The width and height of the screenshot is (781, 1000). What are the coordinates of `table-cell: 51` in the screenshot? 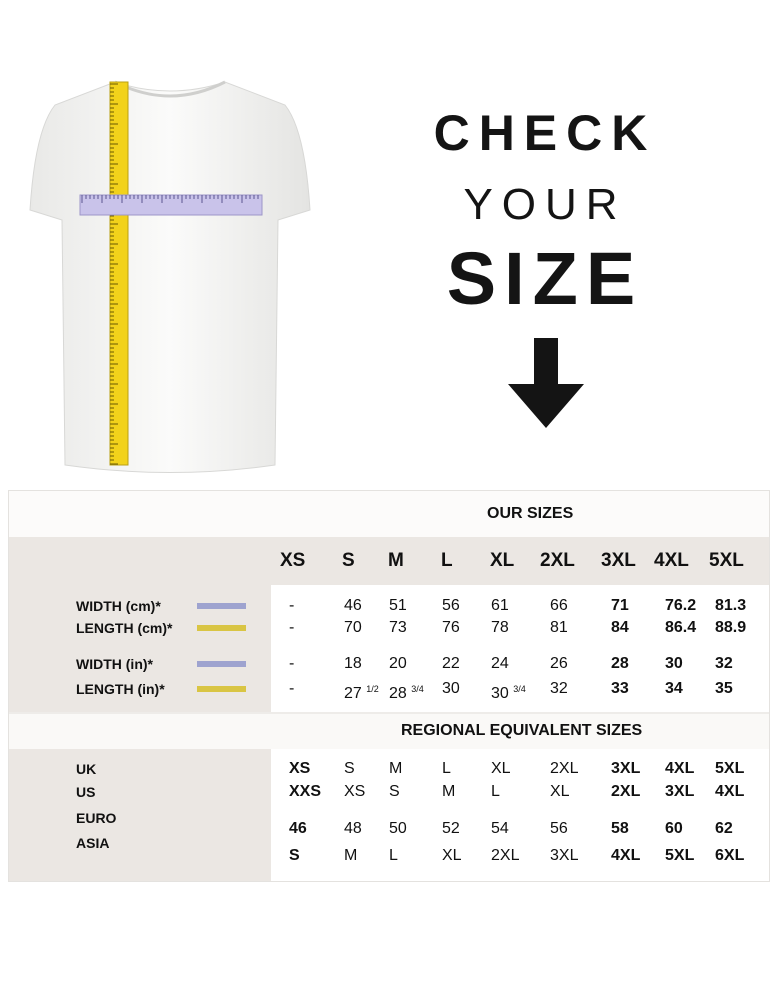 It's located at (398, 606).